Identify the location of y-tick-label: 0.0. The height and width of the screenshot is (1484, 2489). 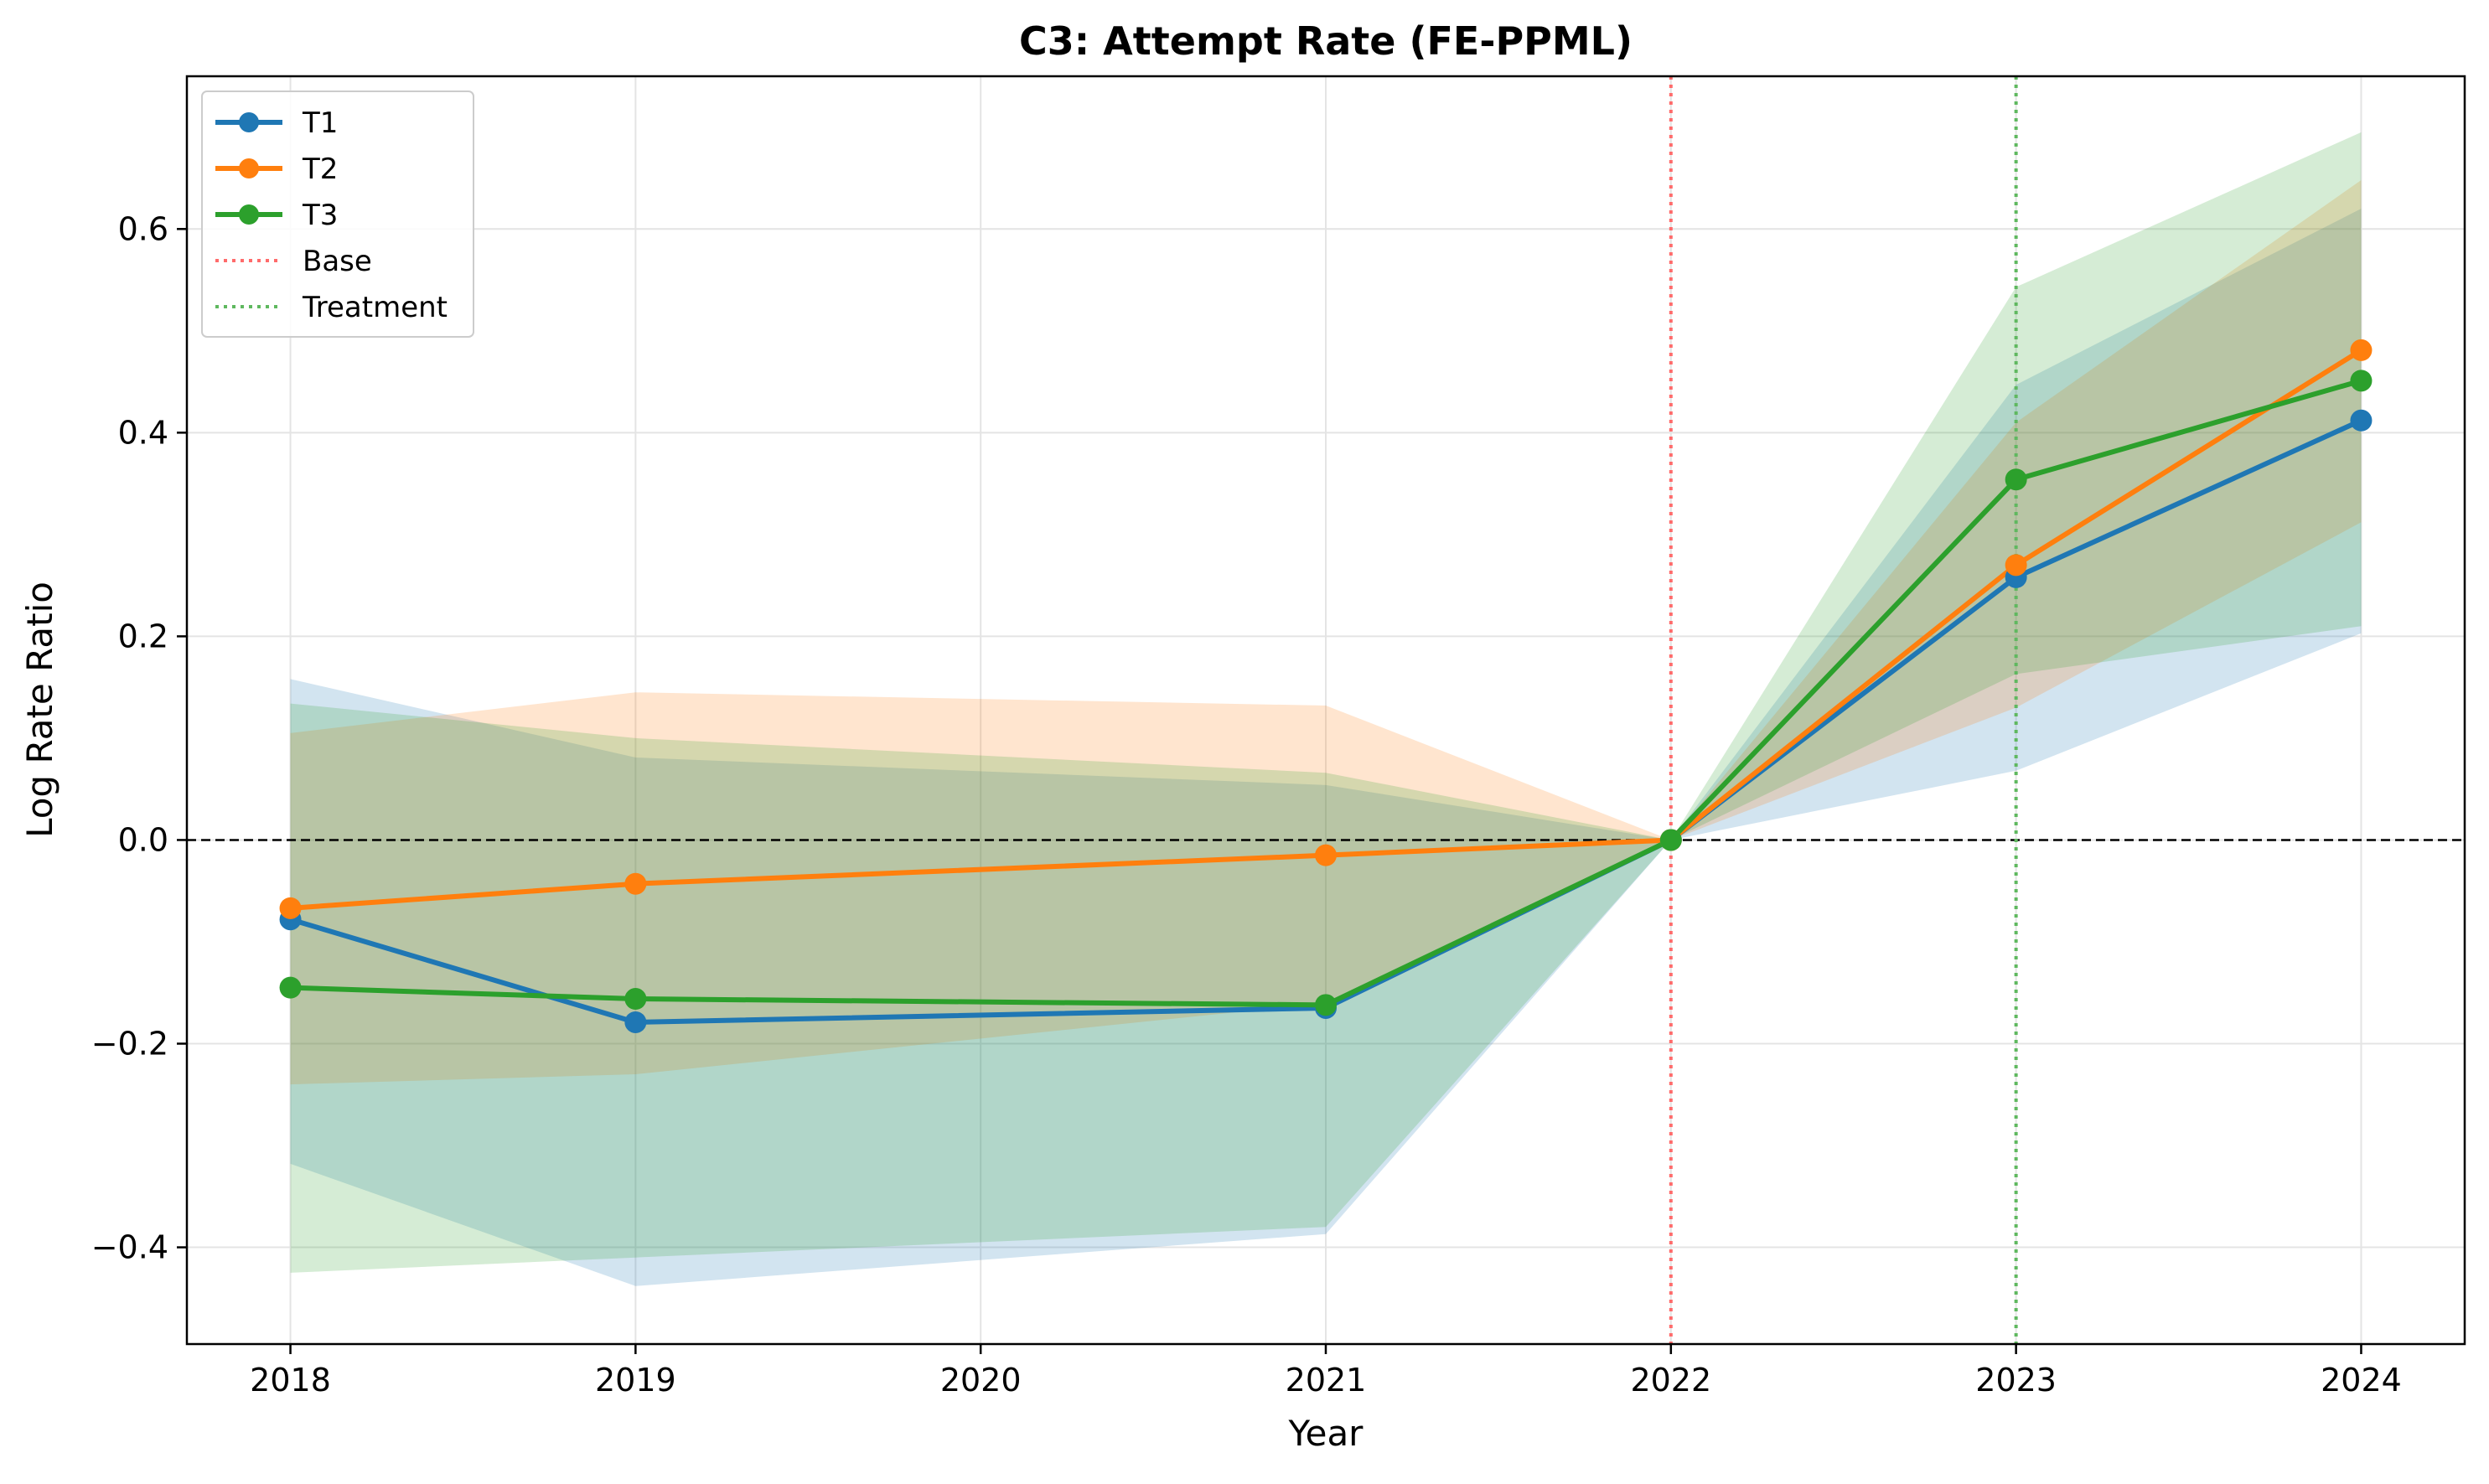
(143, 839).